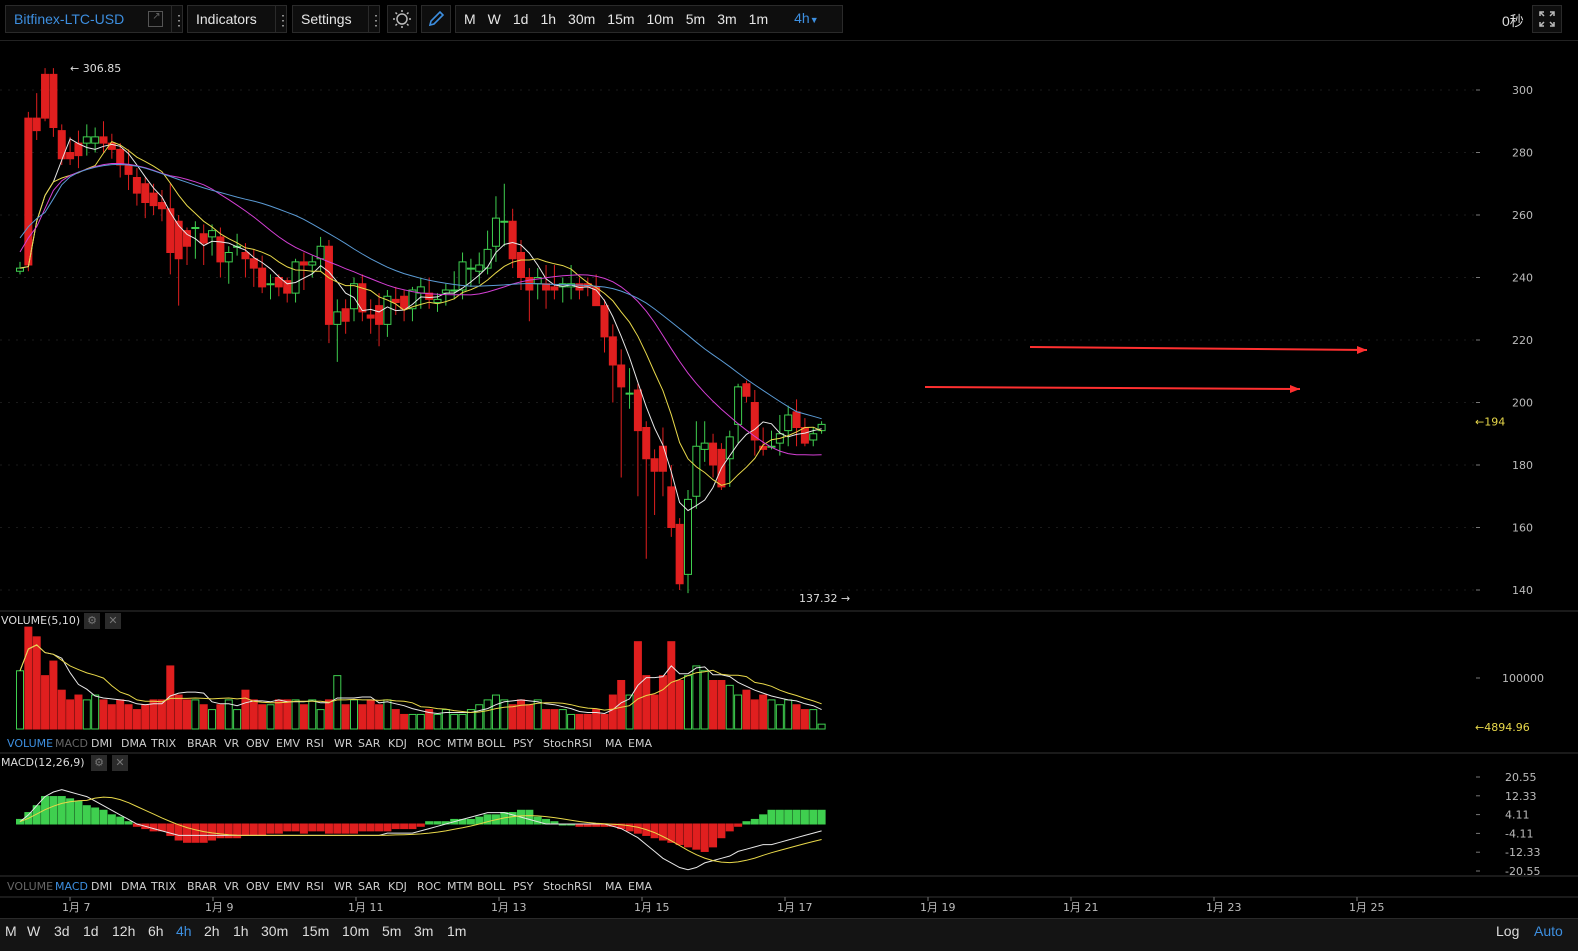 This screenshot has height=951, width=1578. I want to click on symbol-label: Bitfinex-LTC-USD, so click(69, 19).